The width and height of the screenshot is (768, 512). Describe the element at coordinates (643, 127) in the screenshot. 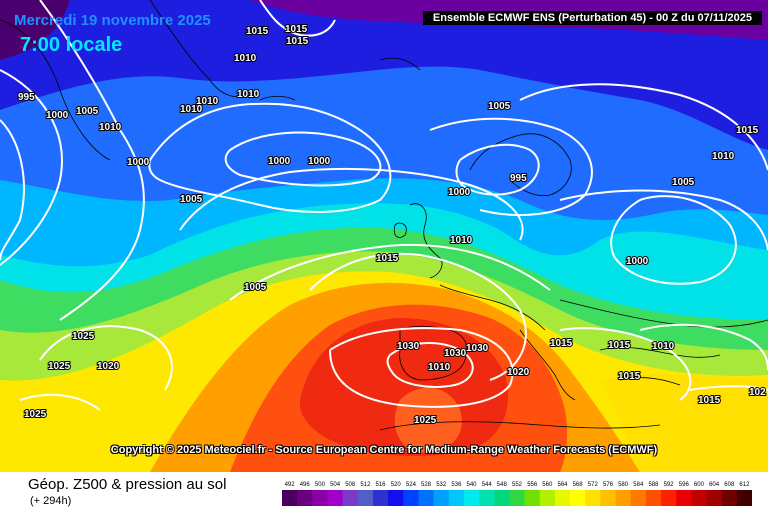

I see `isobar-1005-north` at that location.